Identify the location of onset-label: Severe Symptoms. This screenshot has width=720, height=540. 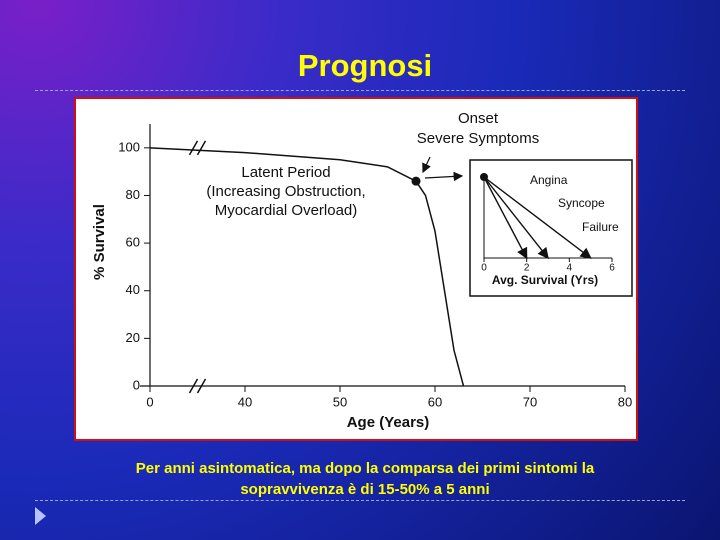
(478, 138).